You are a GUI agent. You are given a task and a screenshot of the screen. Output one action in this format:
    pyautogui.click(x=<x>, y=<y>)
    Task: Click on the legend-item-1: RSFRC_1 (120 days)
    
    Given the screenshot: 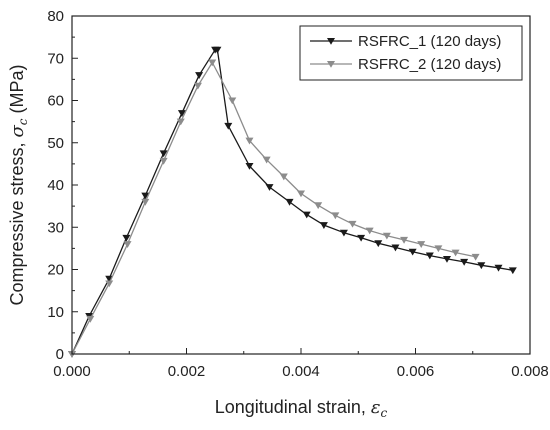 What is the action you would take?
    pyautogui.click(x=405, y=41)
    